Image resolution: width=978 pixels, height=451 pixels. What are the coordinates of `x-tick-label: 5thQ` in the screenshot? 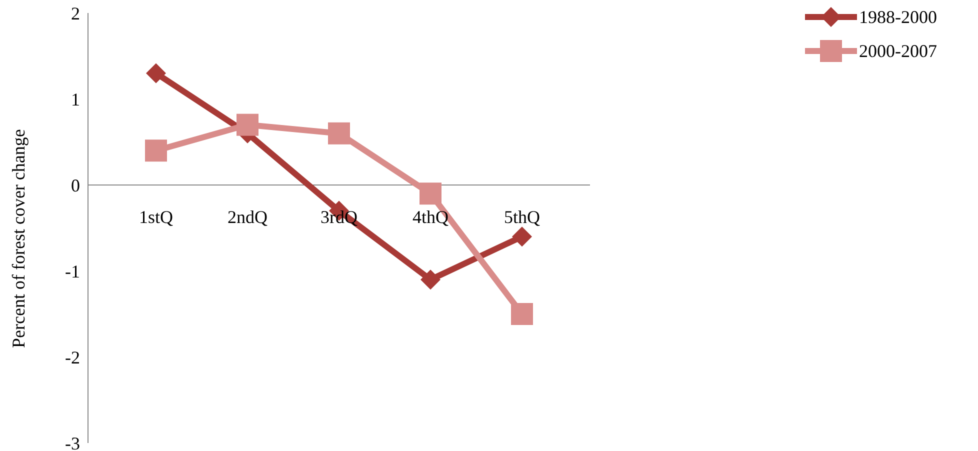 It's located at (522, 217).